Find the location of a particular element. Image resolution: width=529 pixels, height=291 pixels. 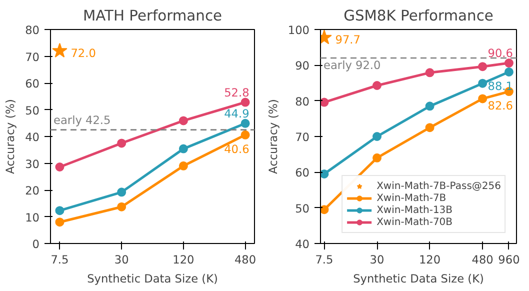

data-label: 40.6 is located at coordinates (237, 149).